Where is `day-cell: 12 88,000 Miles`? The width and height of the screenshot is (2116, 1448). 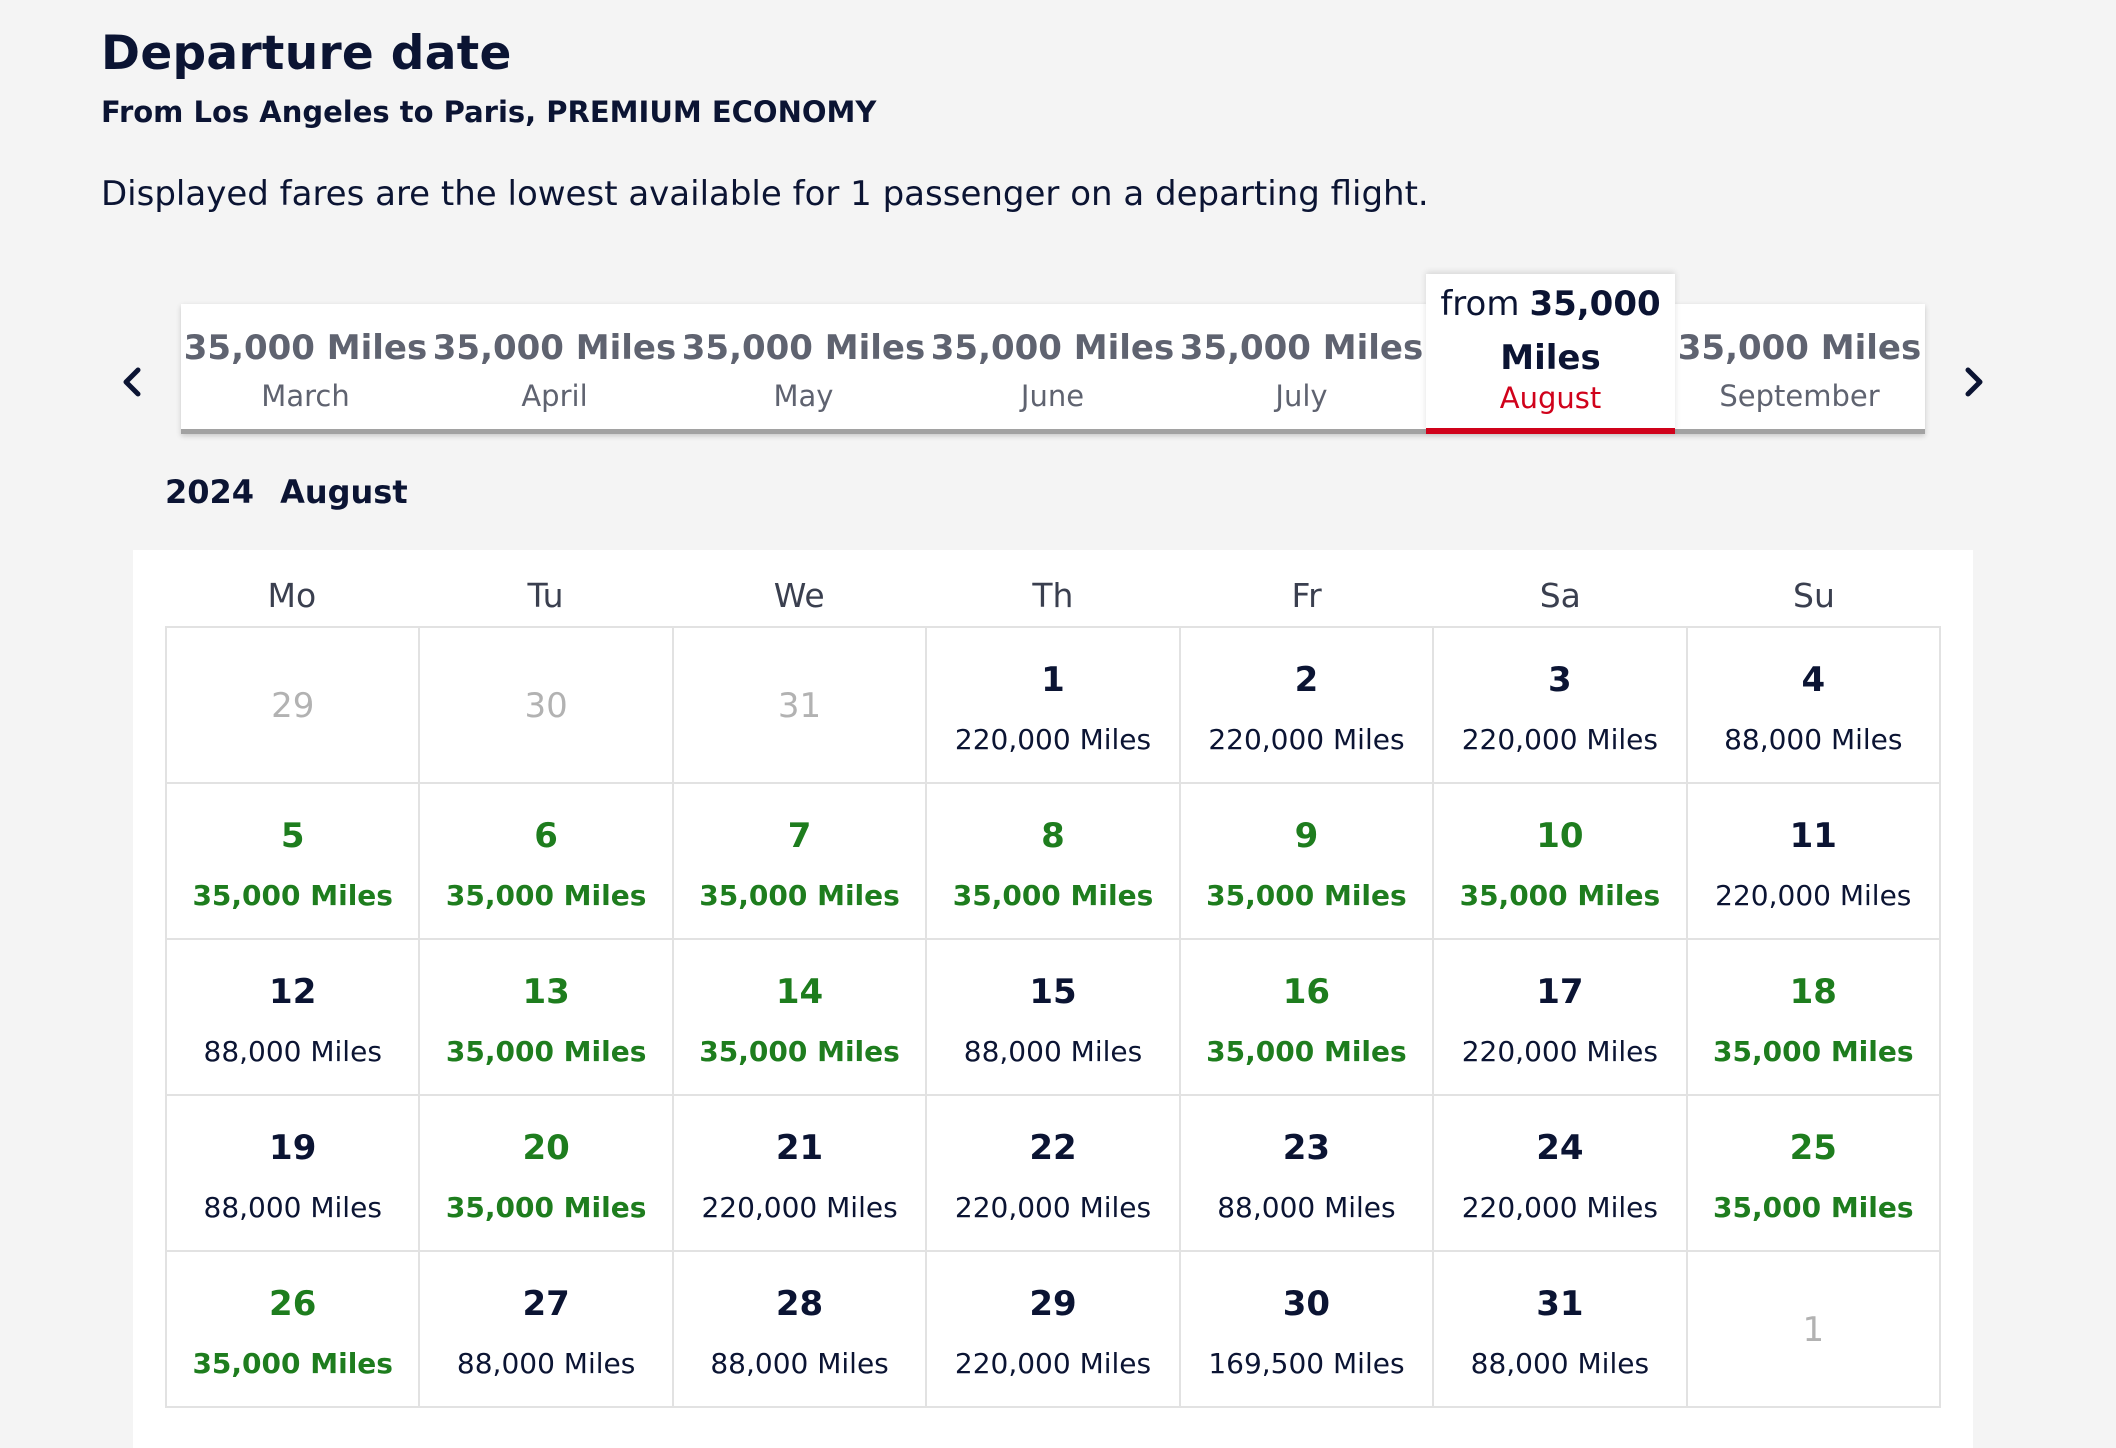
day-cell: 12 88,000 Miles is located at coordinates (294, 1018).